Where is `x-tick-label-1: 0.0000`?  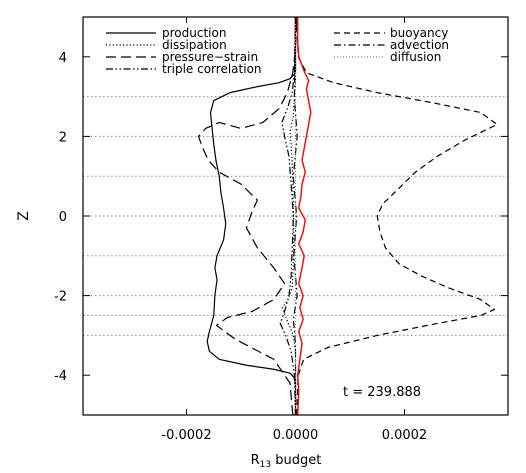
x-tick-label-1: 0.0000 is located at coordinates (296, 435).